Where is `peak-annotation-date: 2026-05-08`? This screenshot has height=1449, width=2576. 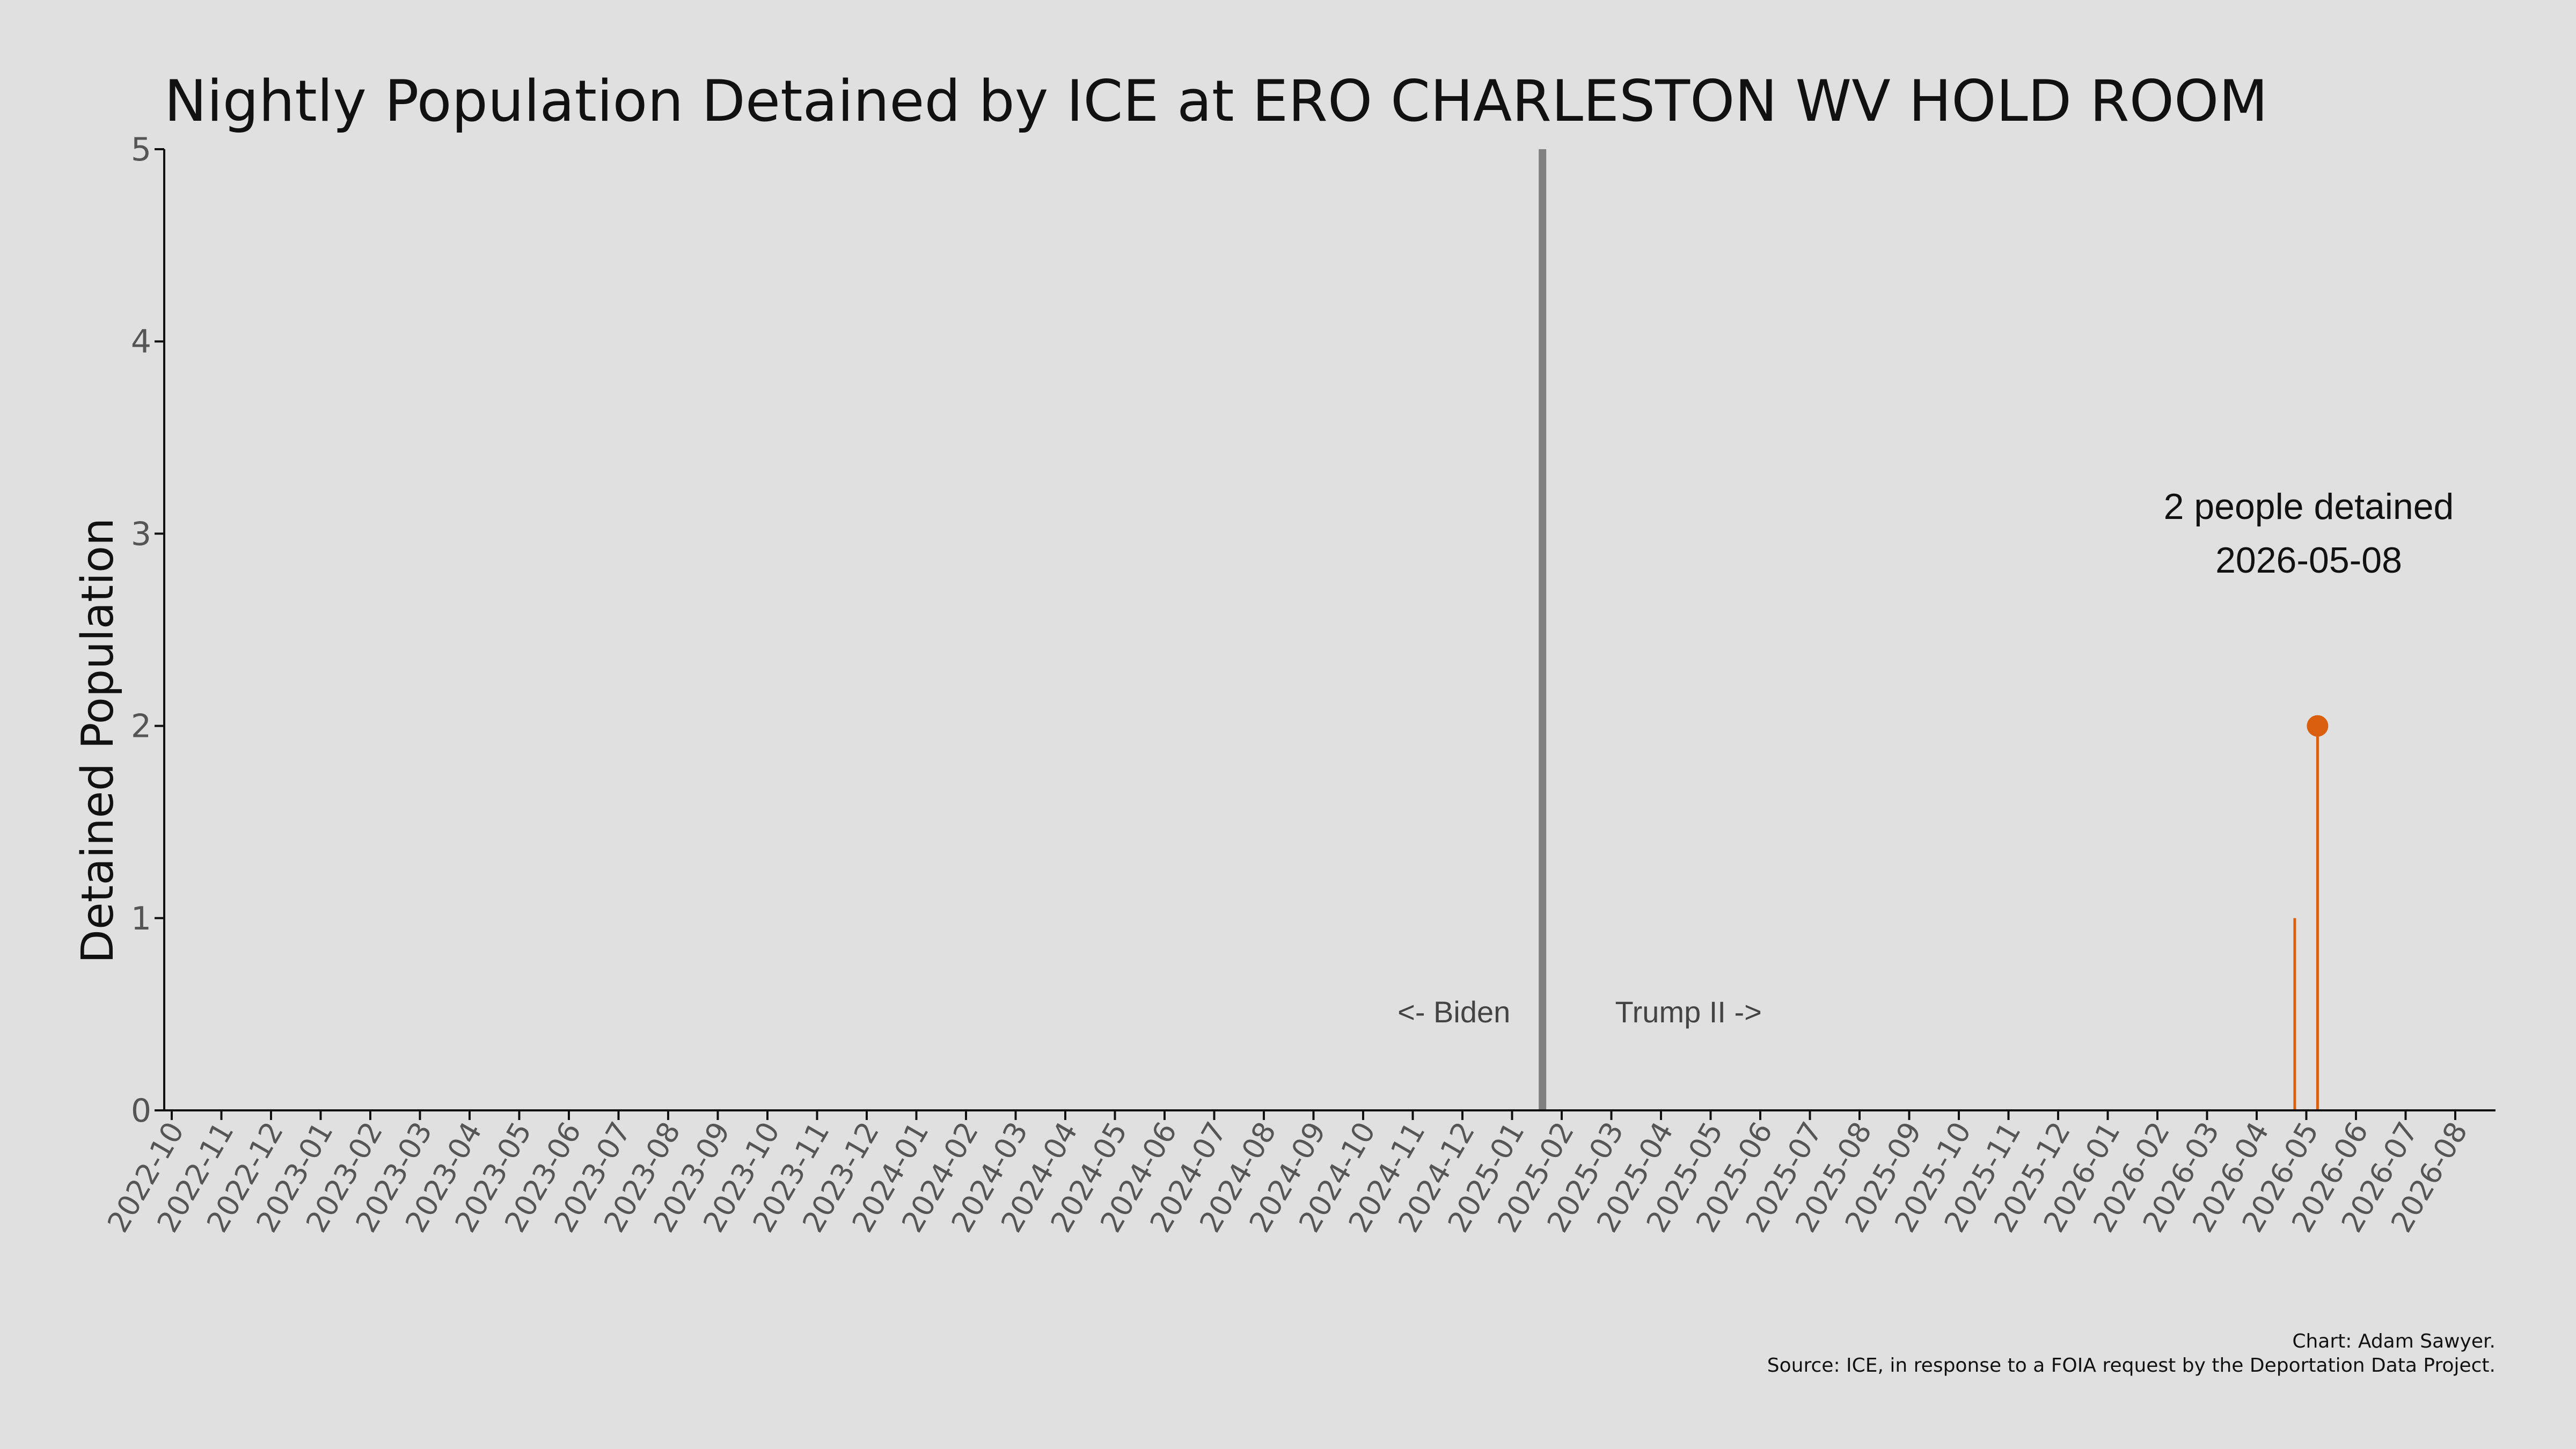
peak-annotation-date: 2026-05-08 is located at coordinates (2308, 560).